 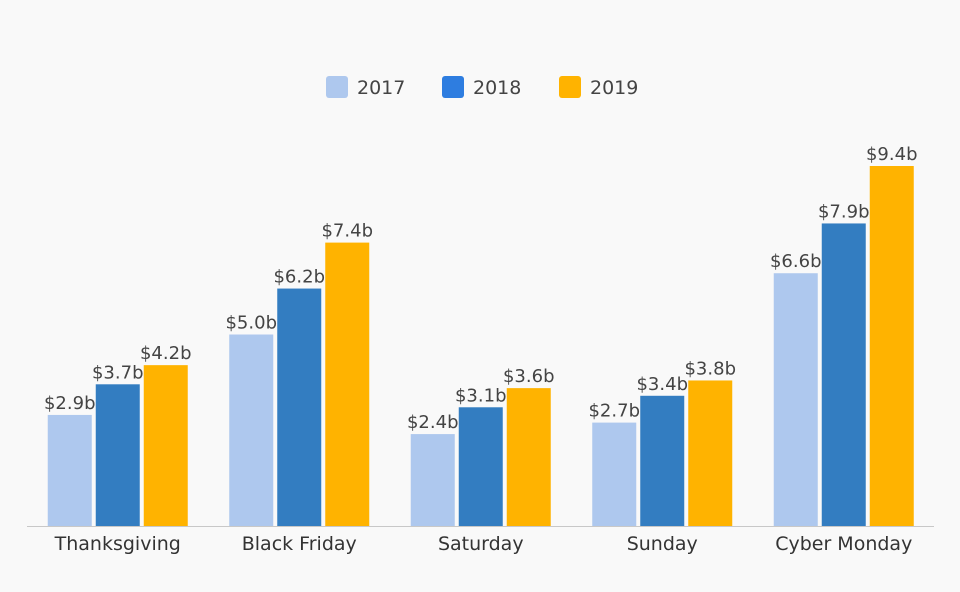 I want to click on legend: 2017 2018 2019, so click(x=482, y=87).